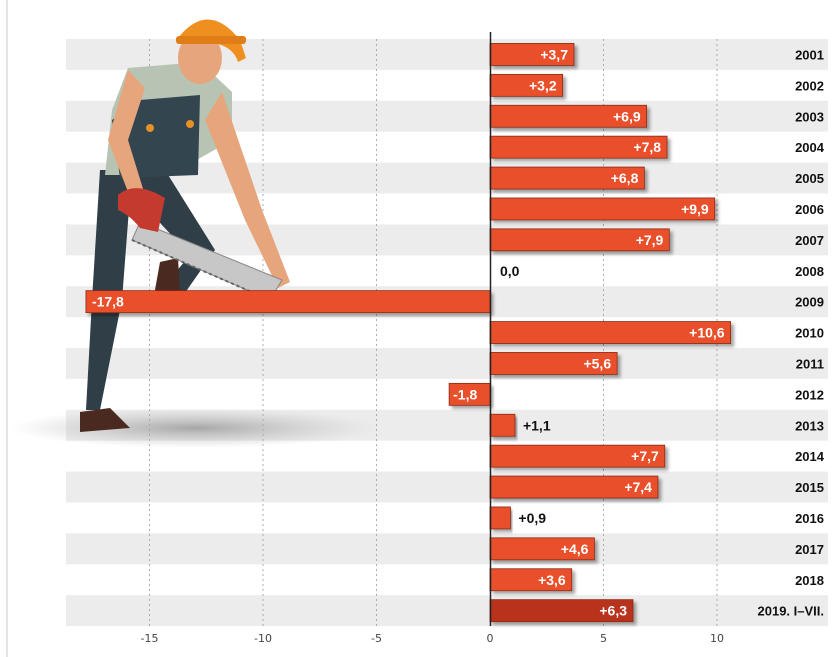  What do you see at coordinates (465, 394) in the screenshot?
I see `bar-value-label: -1,8` at bounding box center [465, 394].